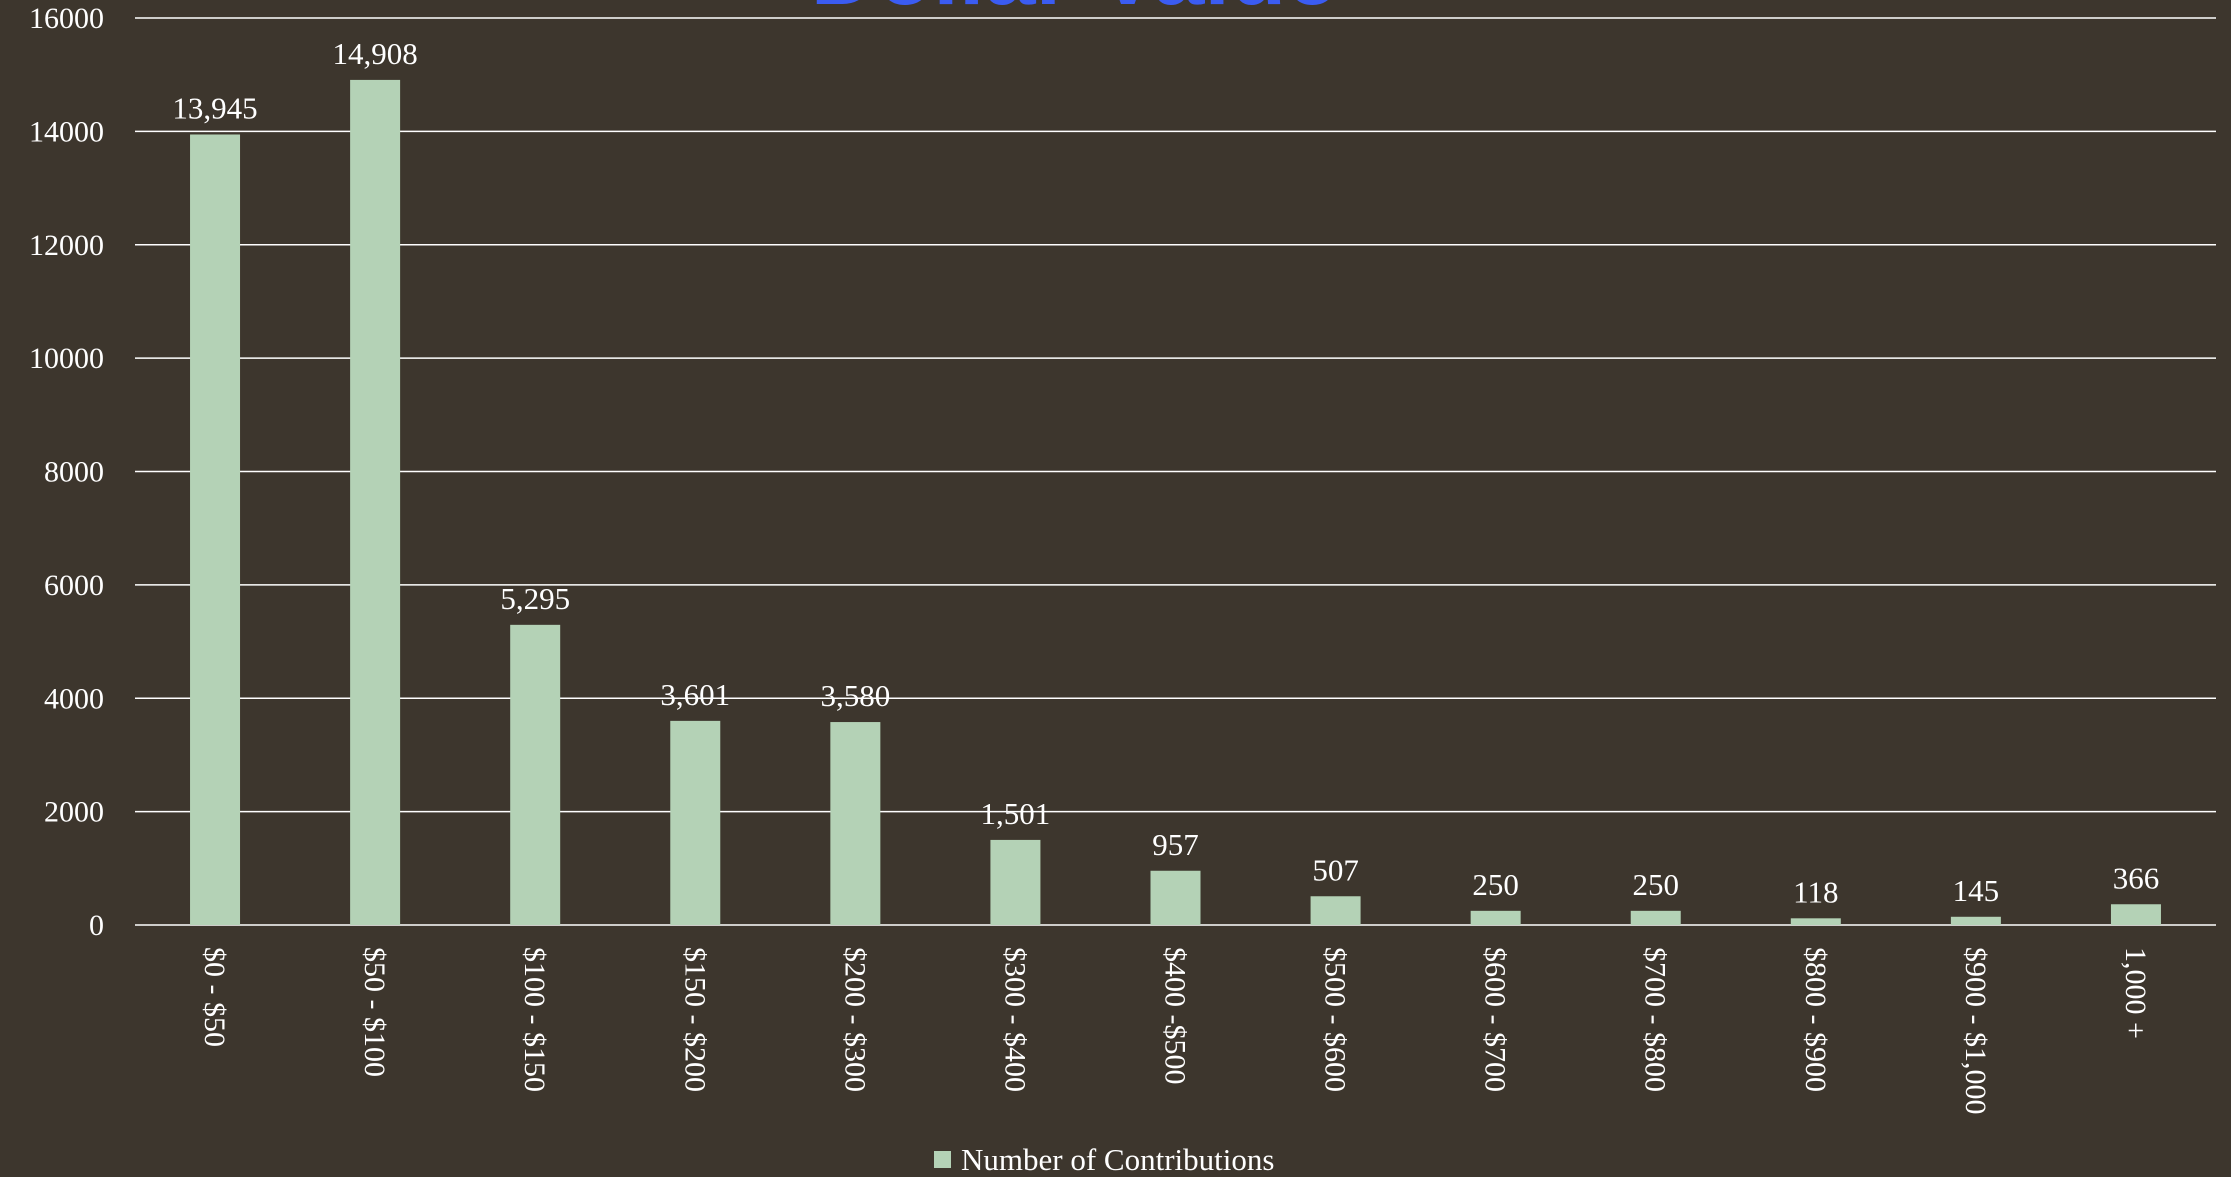 The width and height of the screenshot is (2231, 1177). I want to click on data-label: 13,945, so click(214, 107).